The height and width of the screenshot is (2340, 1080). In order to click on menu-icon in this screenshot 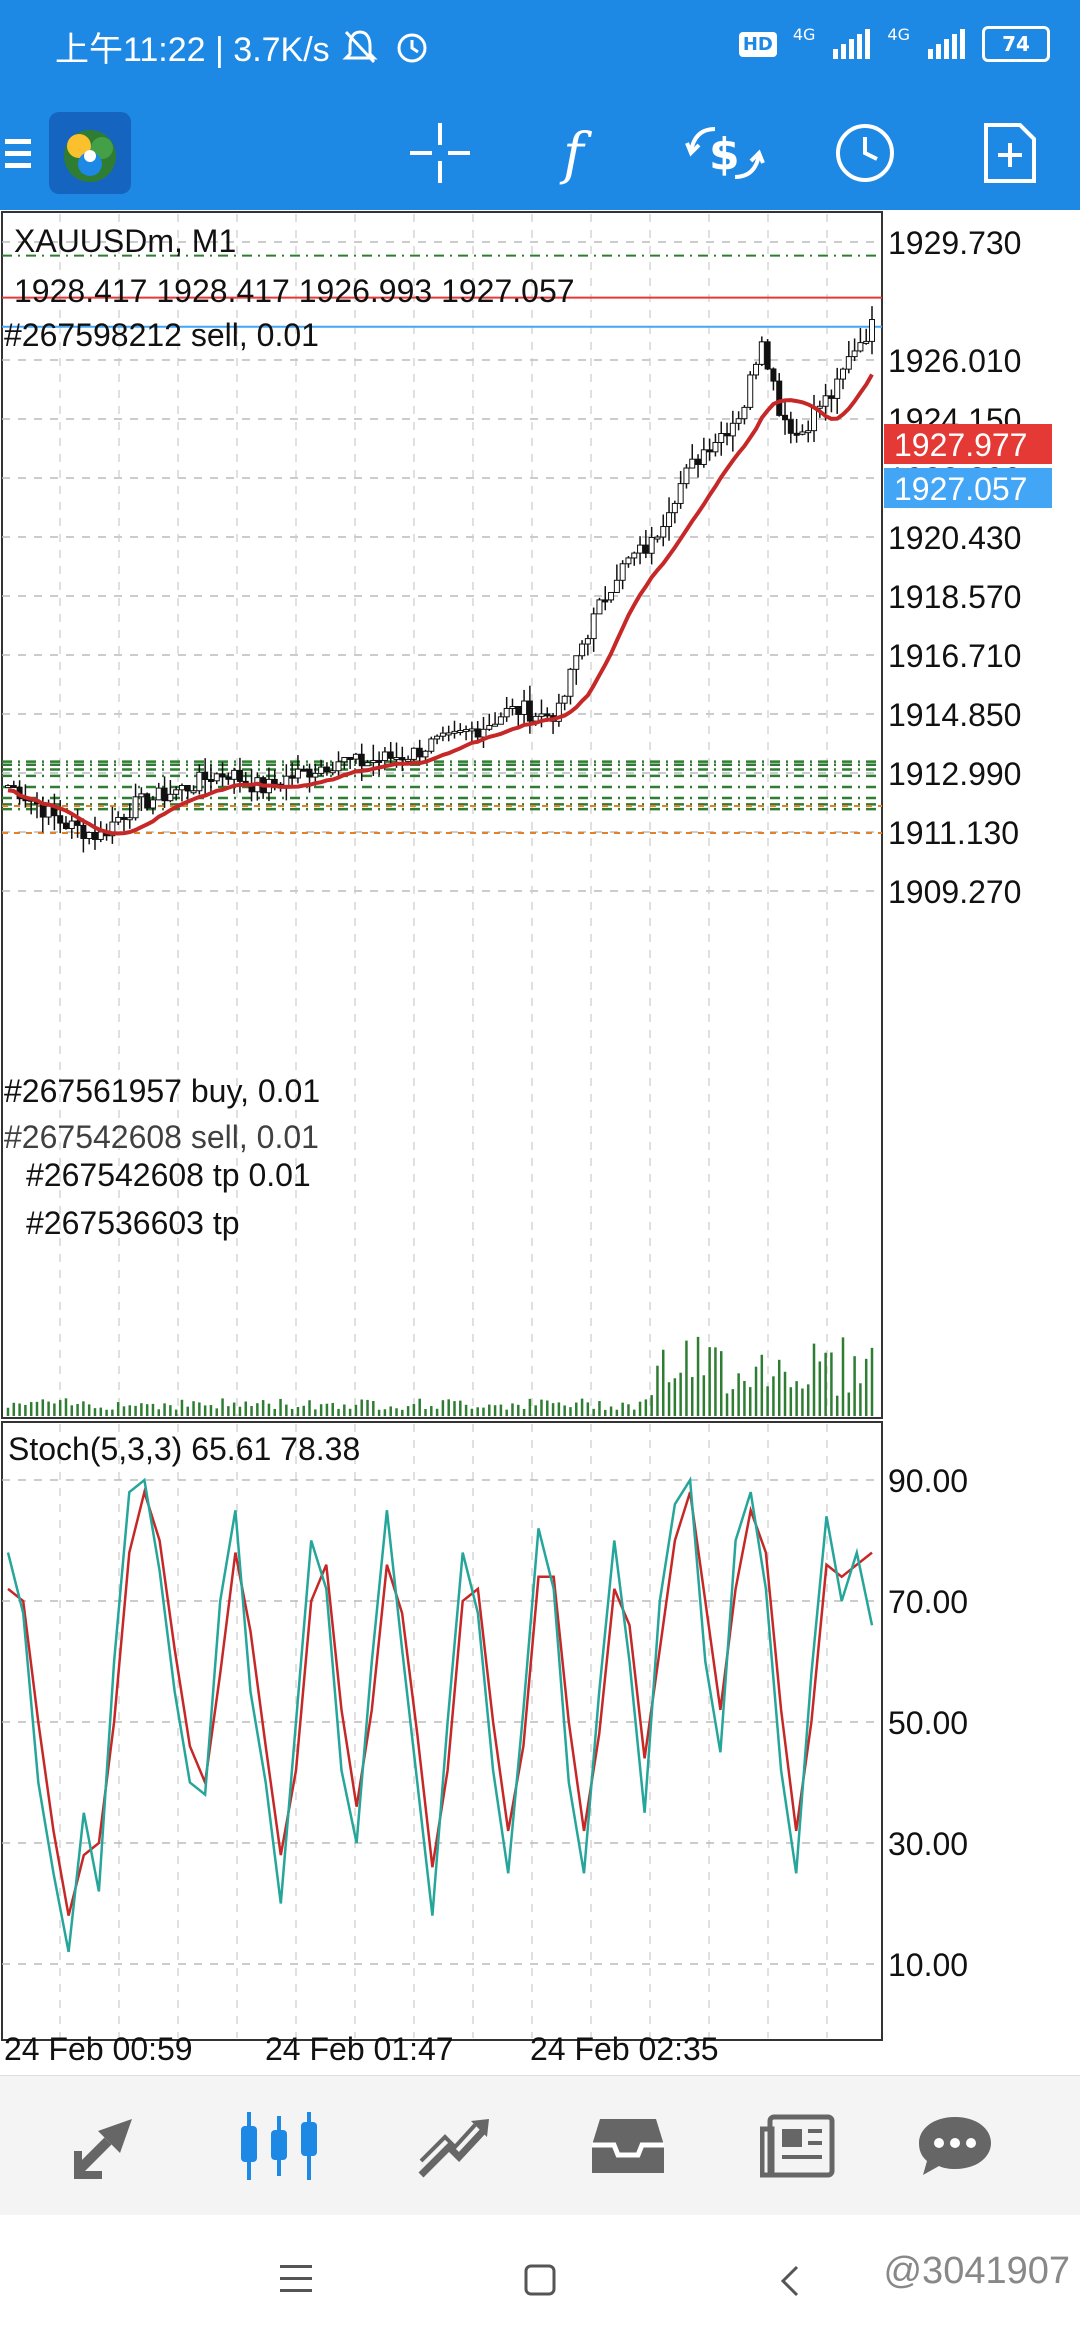, I will do `click(20, 152)`.